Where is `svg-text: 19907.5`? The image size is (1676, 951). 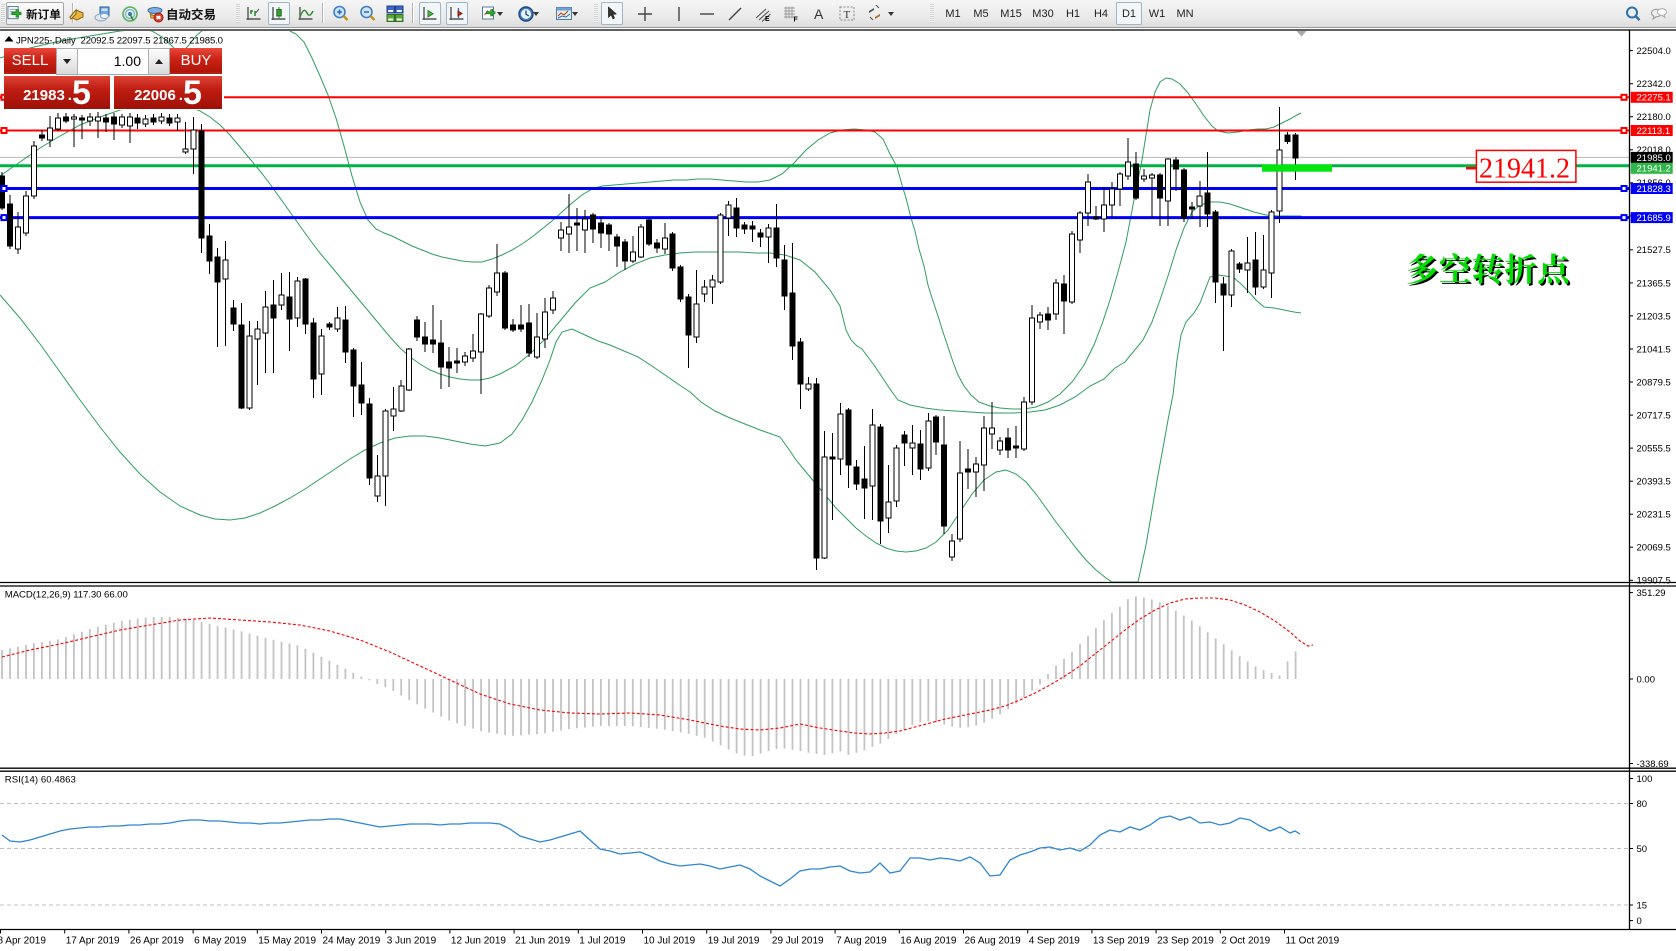
svg-text: 19907.5 is located at coordinates (1654, 581).